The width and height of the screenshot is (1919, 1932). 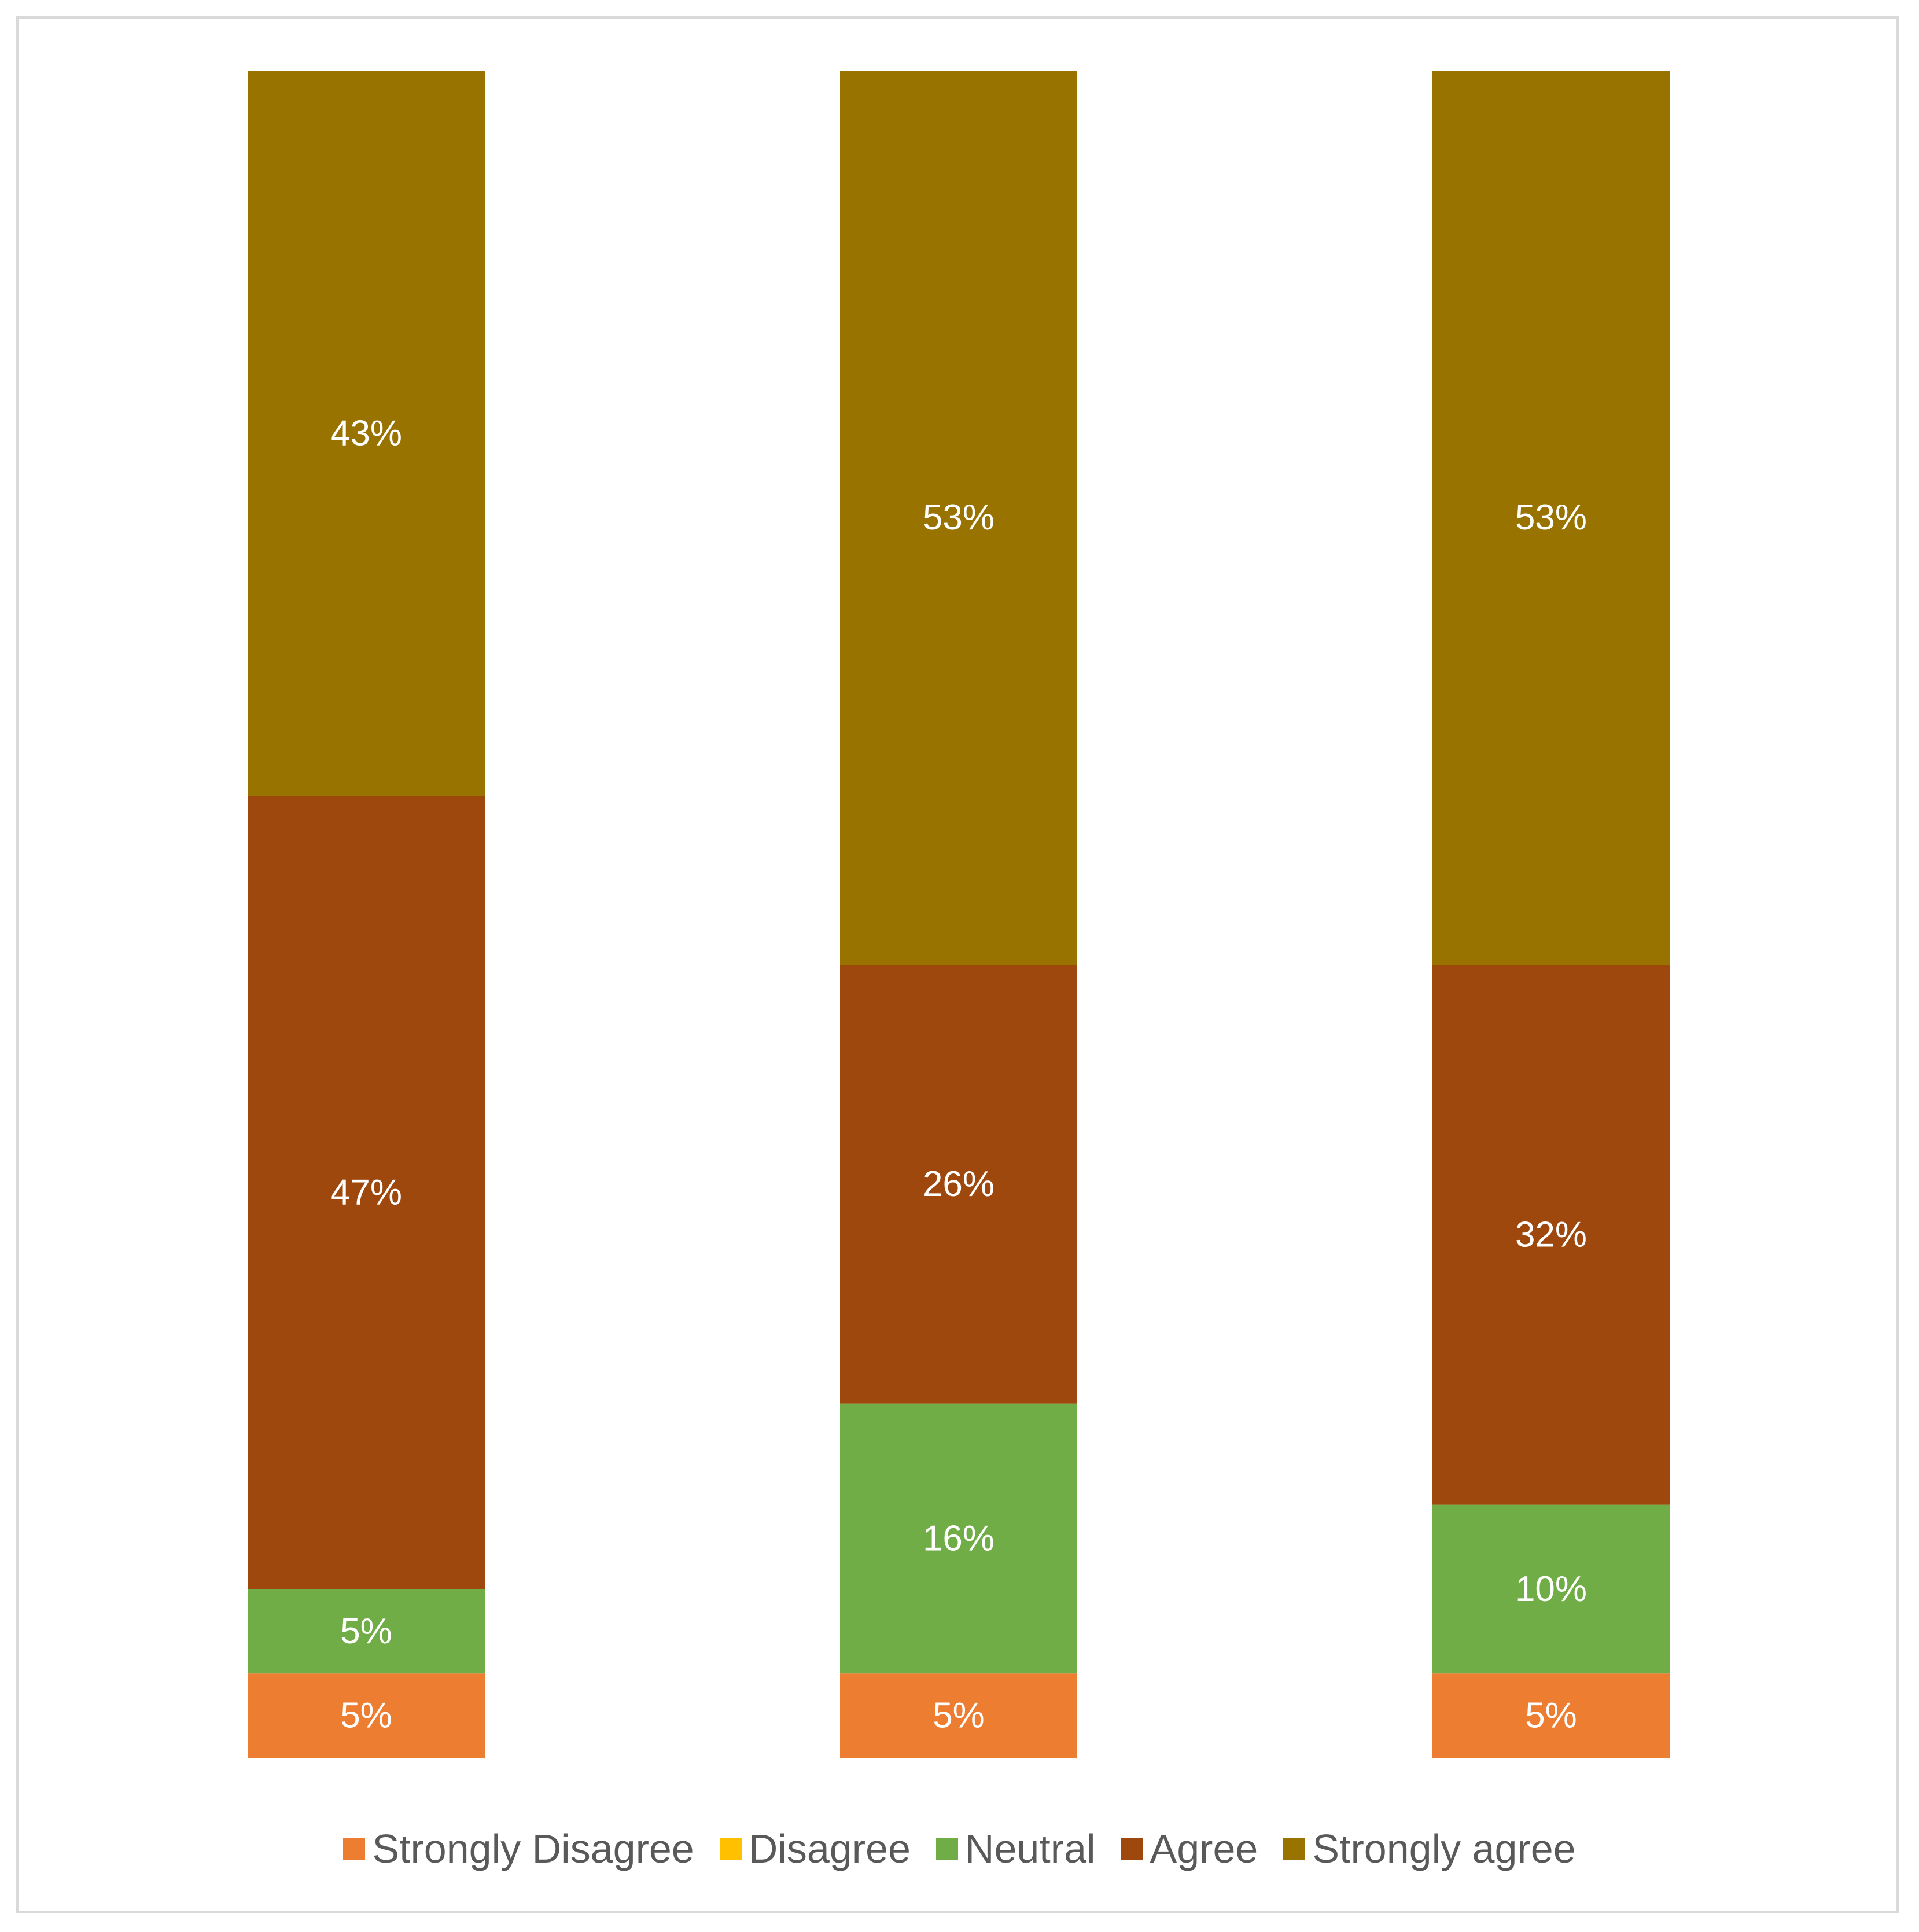 I want to click on data-label: 16%, so click(x=959, y=1538).